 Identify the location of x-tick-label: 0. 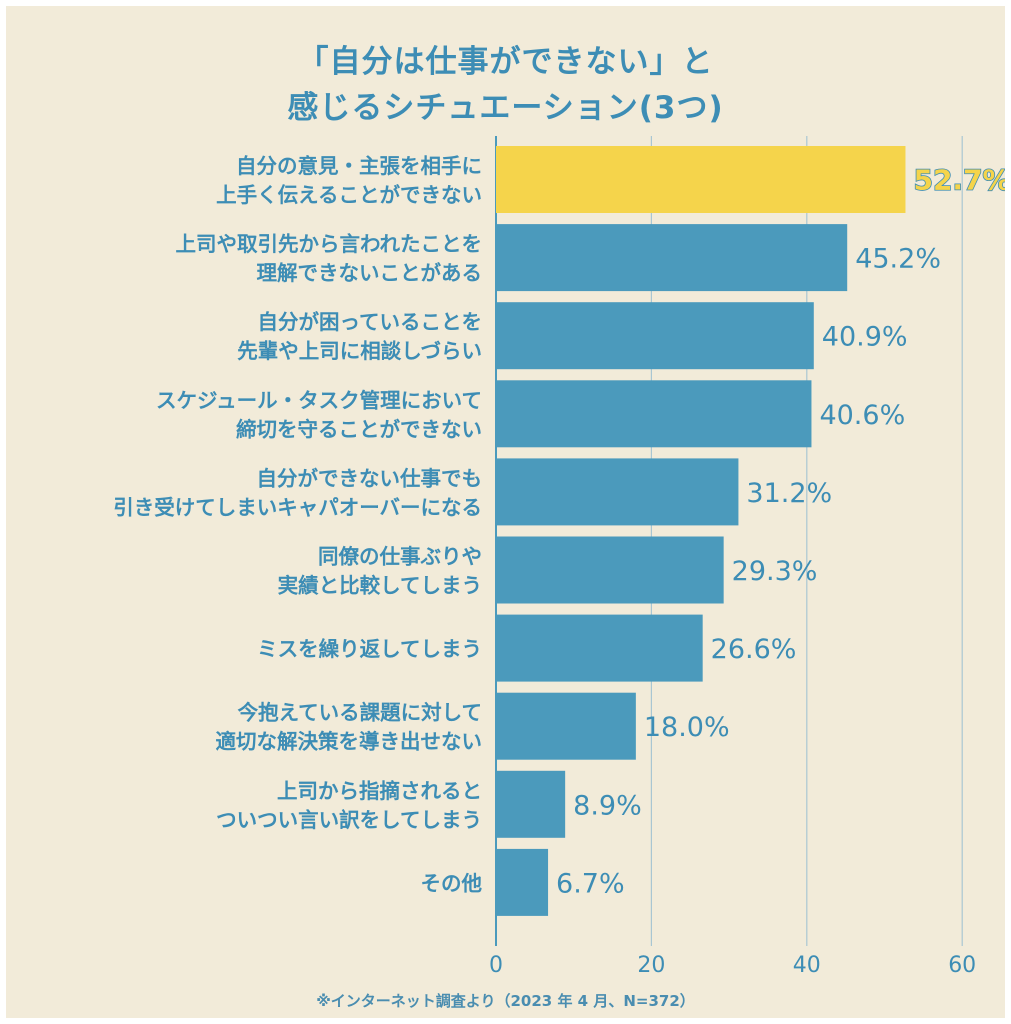
(496, 965).